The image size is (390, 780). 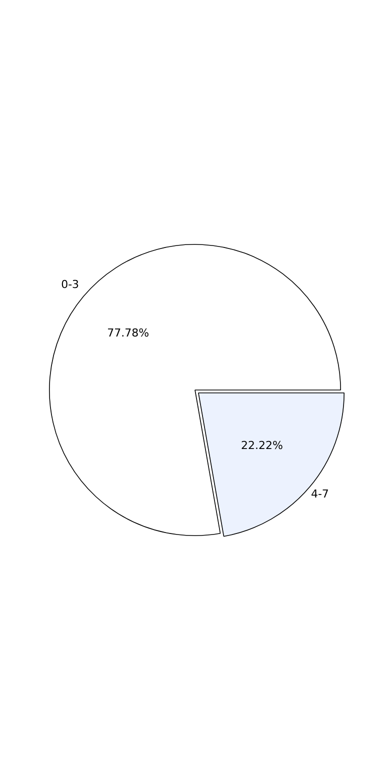 What do you see at coordinates (261, 445) in the screenshot?
I see `data-label: 22.22%` at bounding box center [261, 445].